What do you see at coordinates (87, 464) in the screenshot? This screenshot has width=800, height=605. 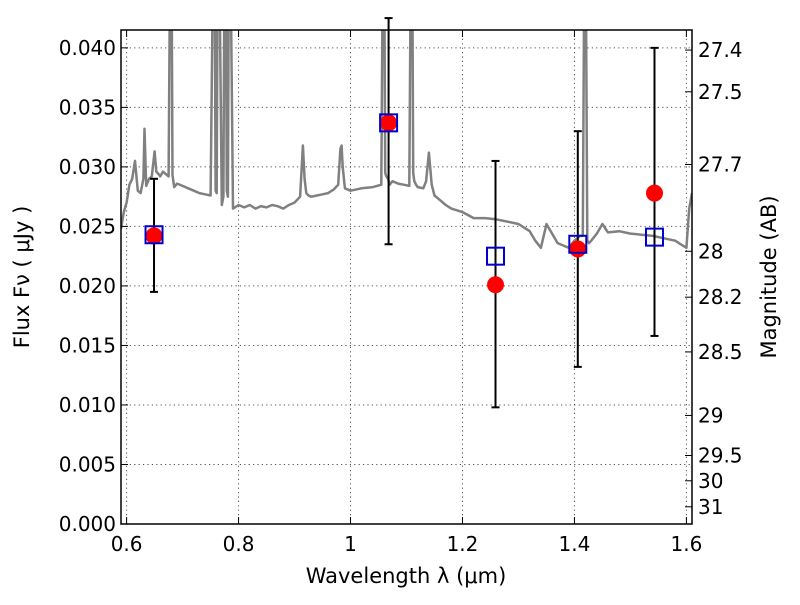 I see `y-tick-label: 0.005` at bounding box center [87, 464].